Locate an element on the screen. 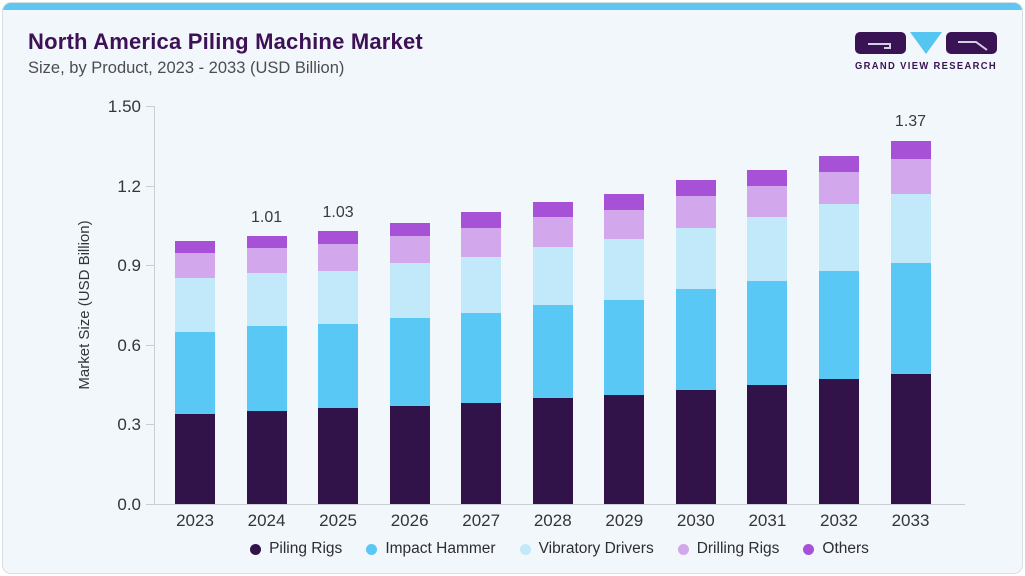  x-tick-label-2032: 2032 is located at coordinates (839, 520).